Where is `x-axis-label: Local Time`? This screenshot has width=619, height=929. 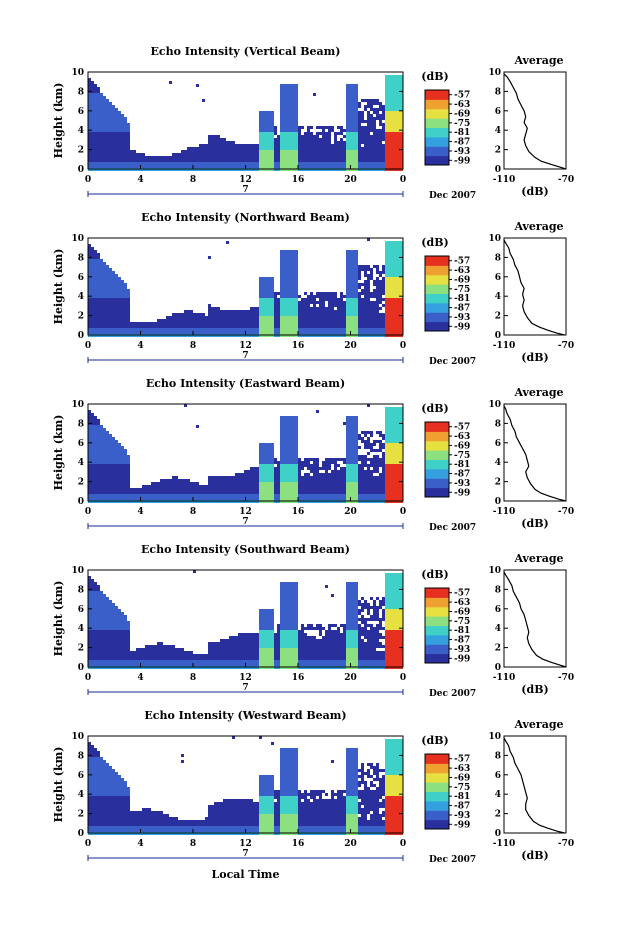
x-axis-label: Local Time is located at coordinates (246, 874).